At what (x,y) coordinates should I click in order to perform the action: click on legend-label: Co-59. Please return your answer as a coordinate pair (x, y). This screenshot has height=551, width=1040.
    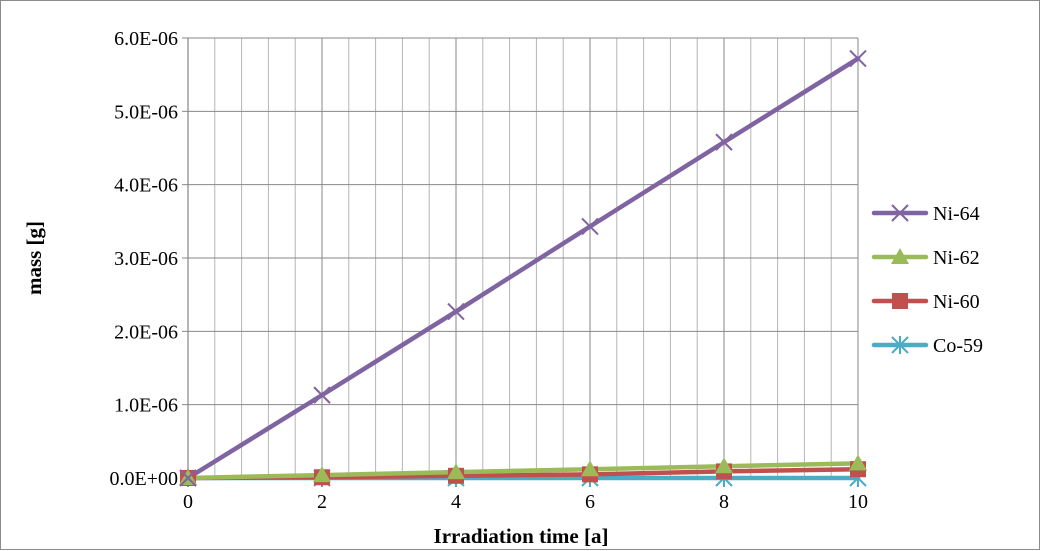
    Looking at the image, I should click on (958, 346).